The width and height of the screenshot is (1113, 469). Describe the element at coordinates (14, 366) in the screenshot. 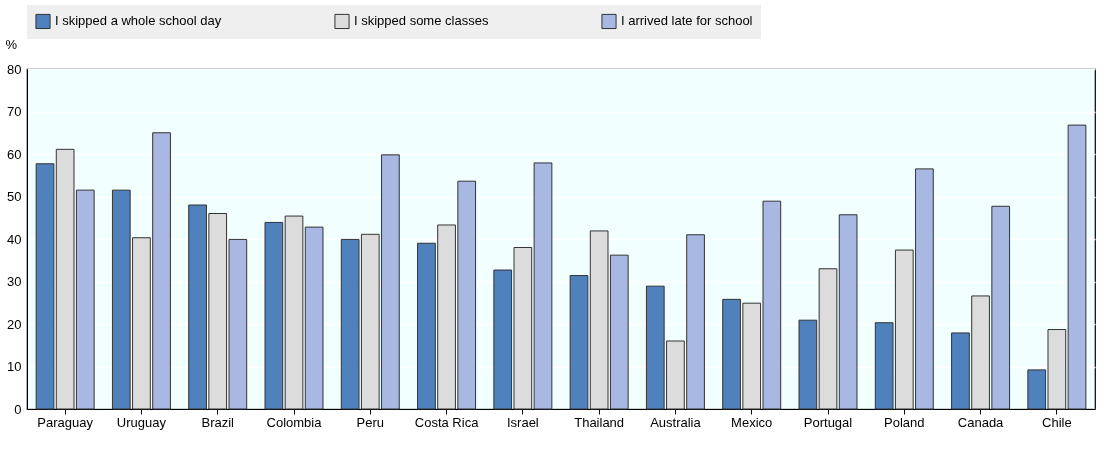

I see `y-tick-label: 10` at that location.